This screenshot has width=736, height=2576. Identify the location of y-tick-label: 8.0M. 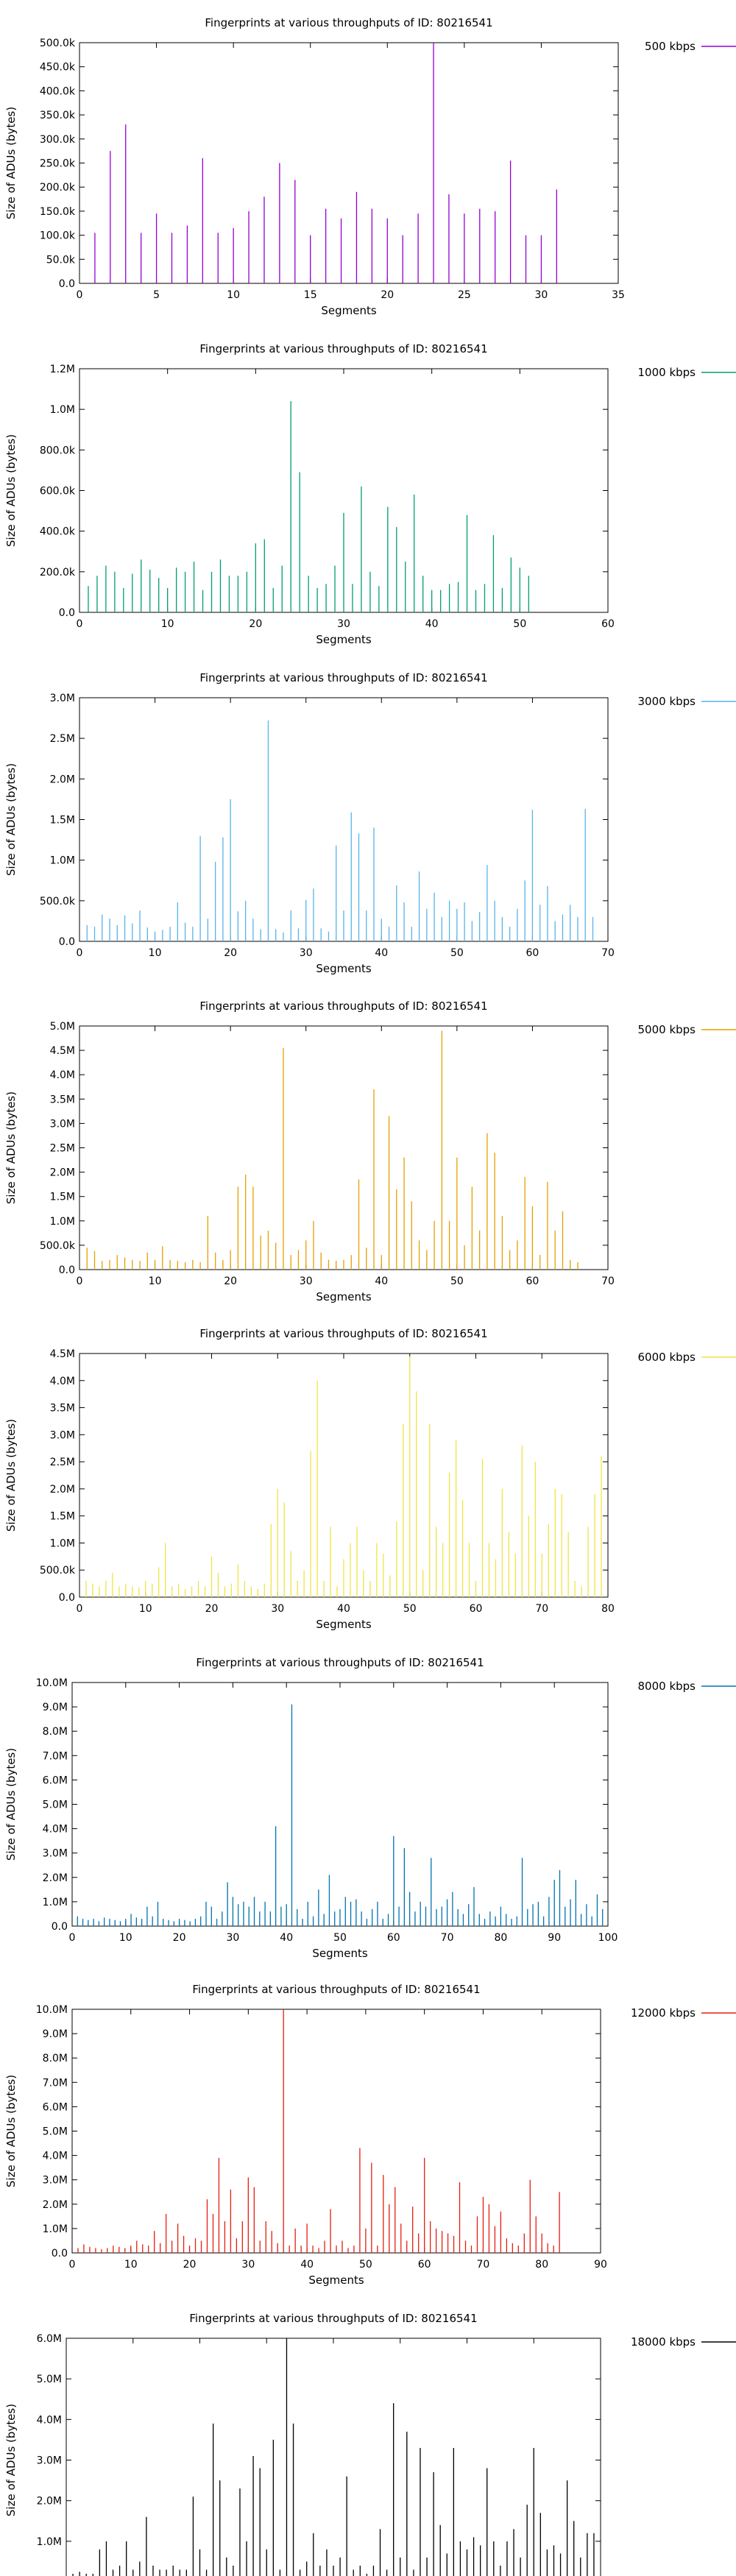
(55, 1732).